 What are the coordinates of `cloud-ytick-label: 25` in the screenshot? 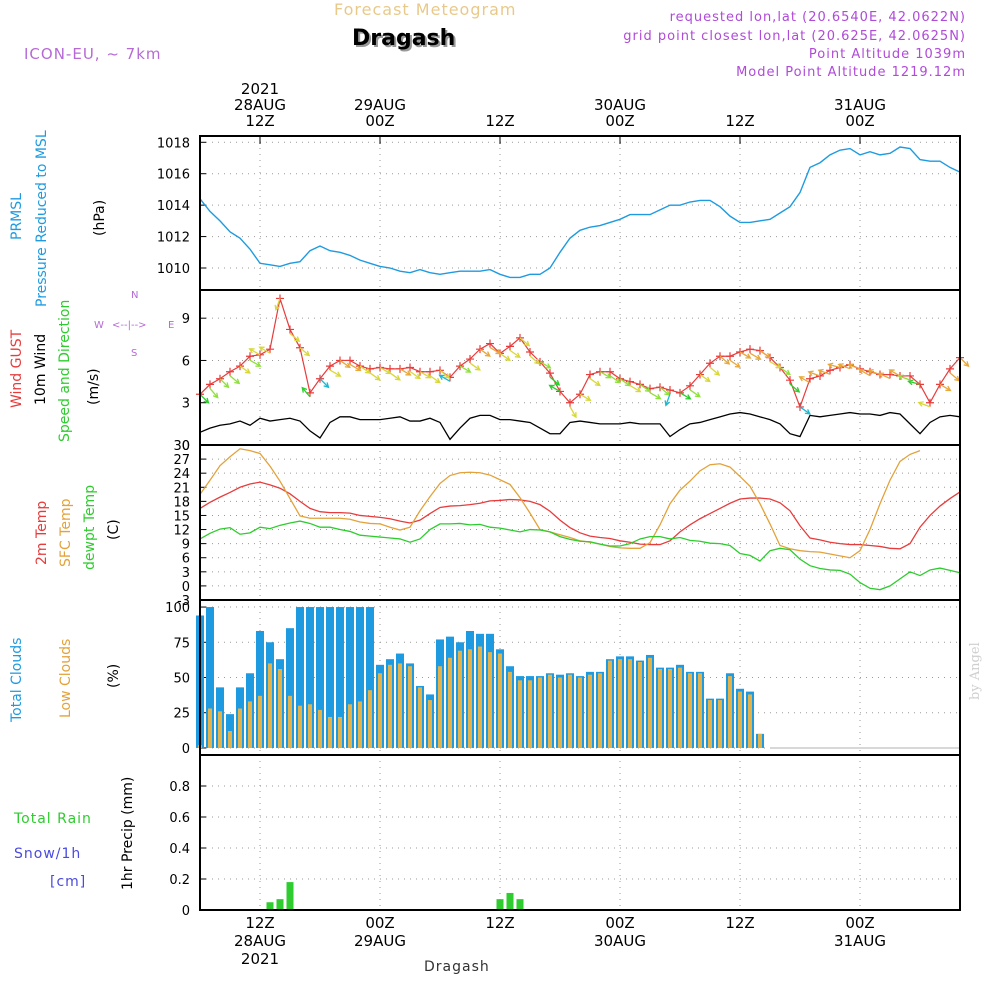 It's located at (181, 714).